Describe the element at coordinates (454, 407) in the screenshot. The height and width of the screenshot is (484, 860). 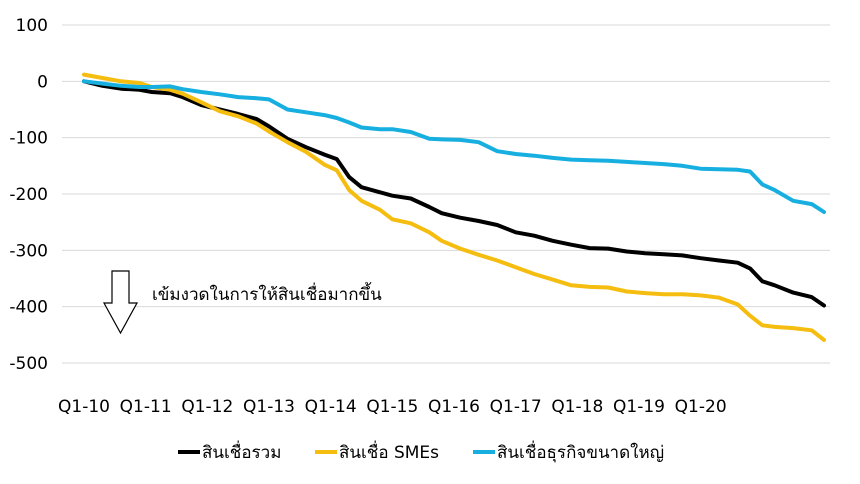
I see `x-tick-label: Q1-16` at that location.